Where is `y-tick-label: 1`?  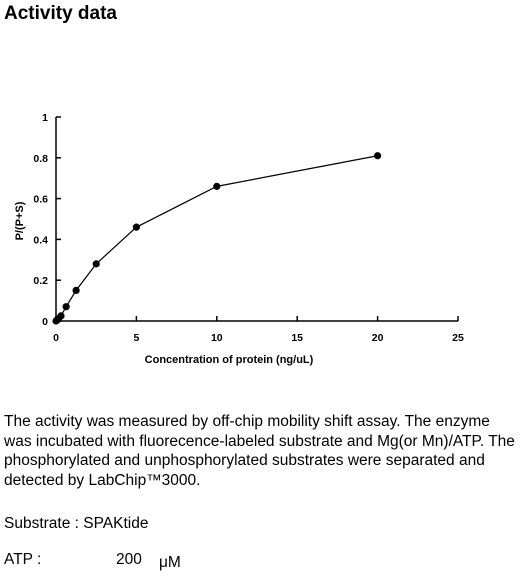 y-tick-label: 1 is located at coordinates (45, 118).